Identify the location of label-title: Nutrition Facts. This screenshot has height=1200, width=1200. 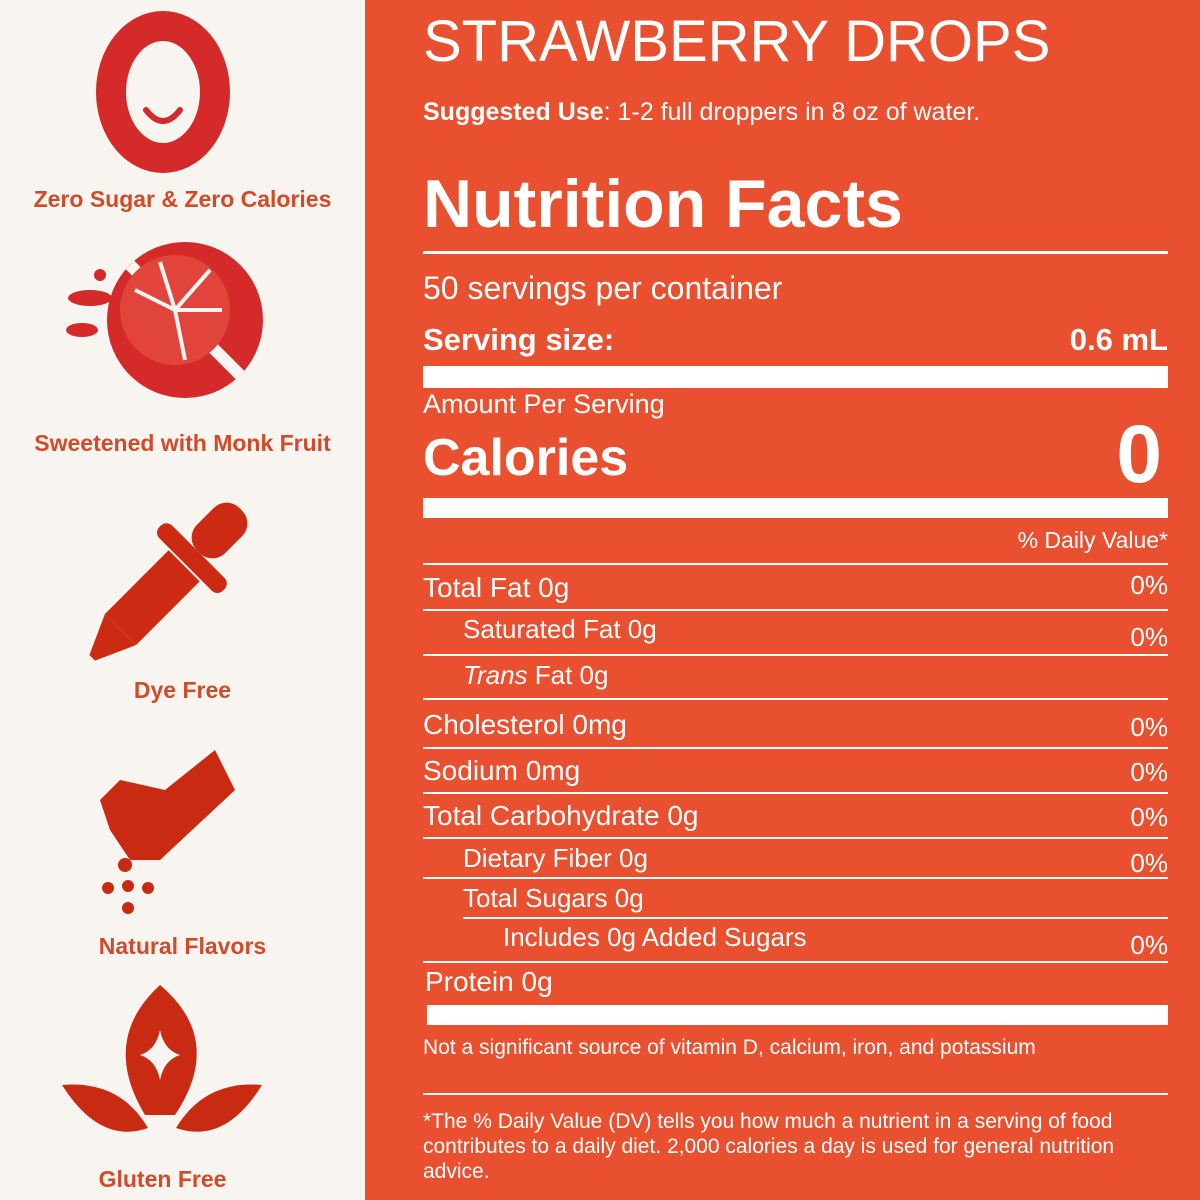
(663, 204).